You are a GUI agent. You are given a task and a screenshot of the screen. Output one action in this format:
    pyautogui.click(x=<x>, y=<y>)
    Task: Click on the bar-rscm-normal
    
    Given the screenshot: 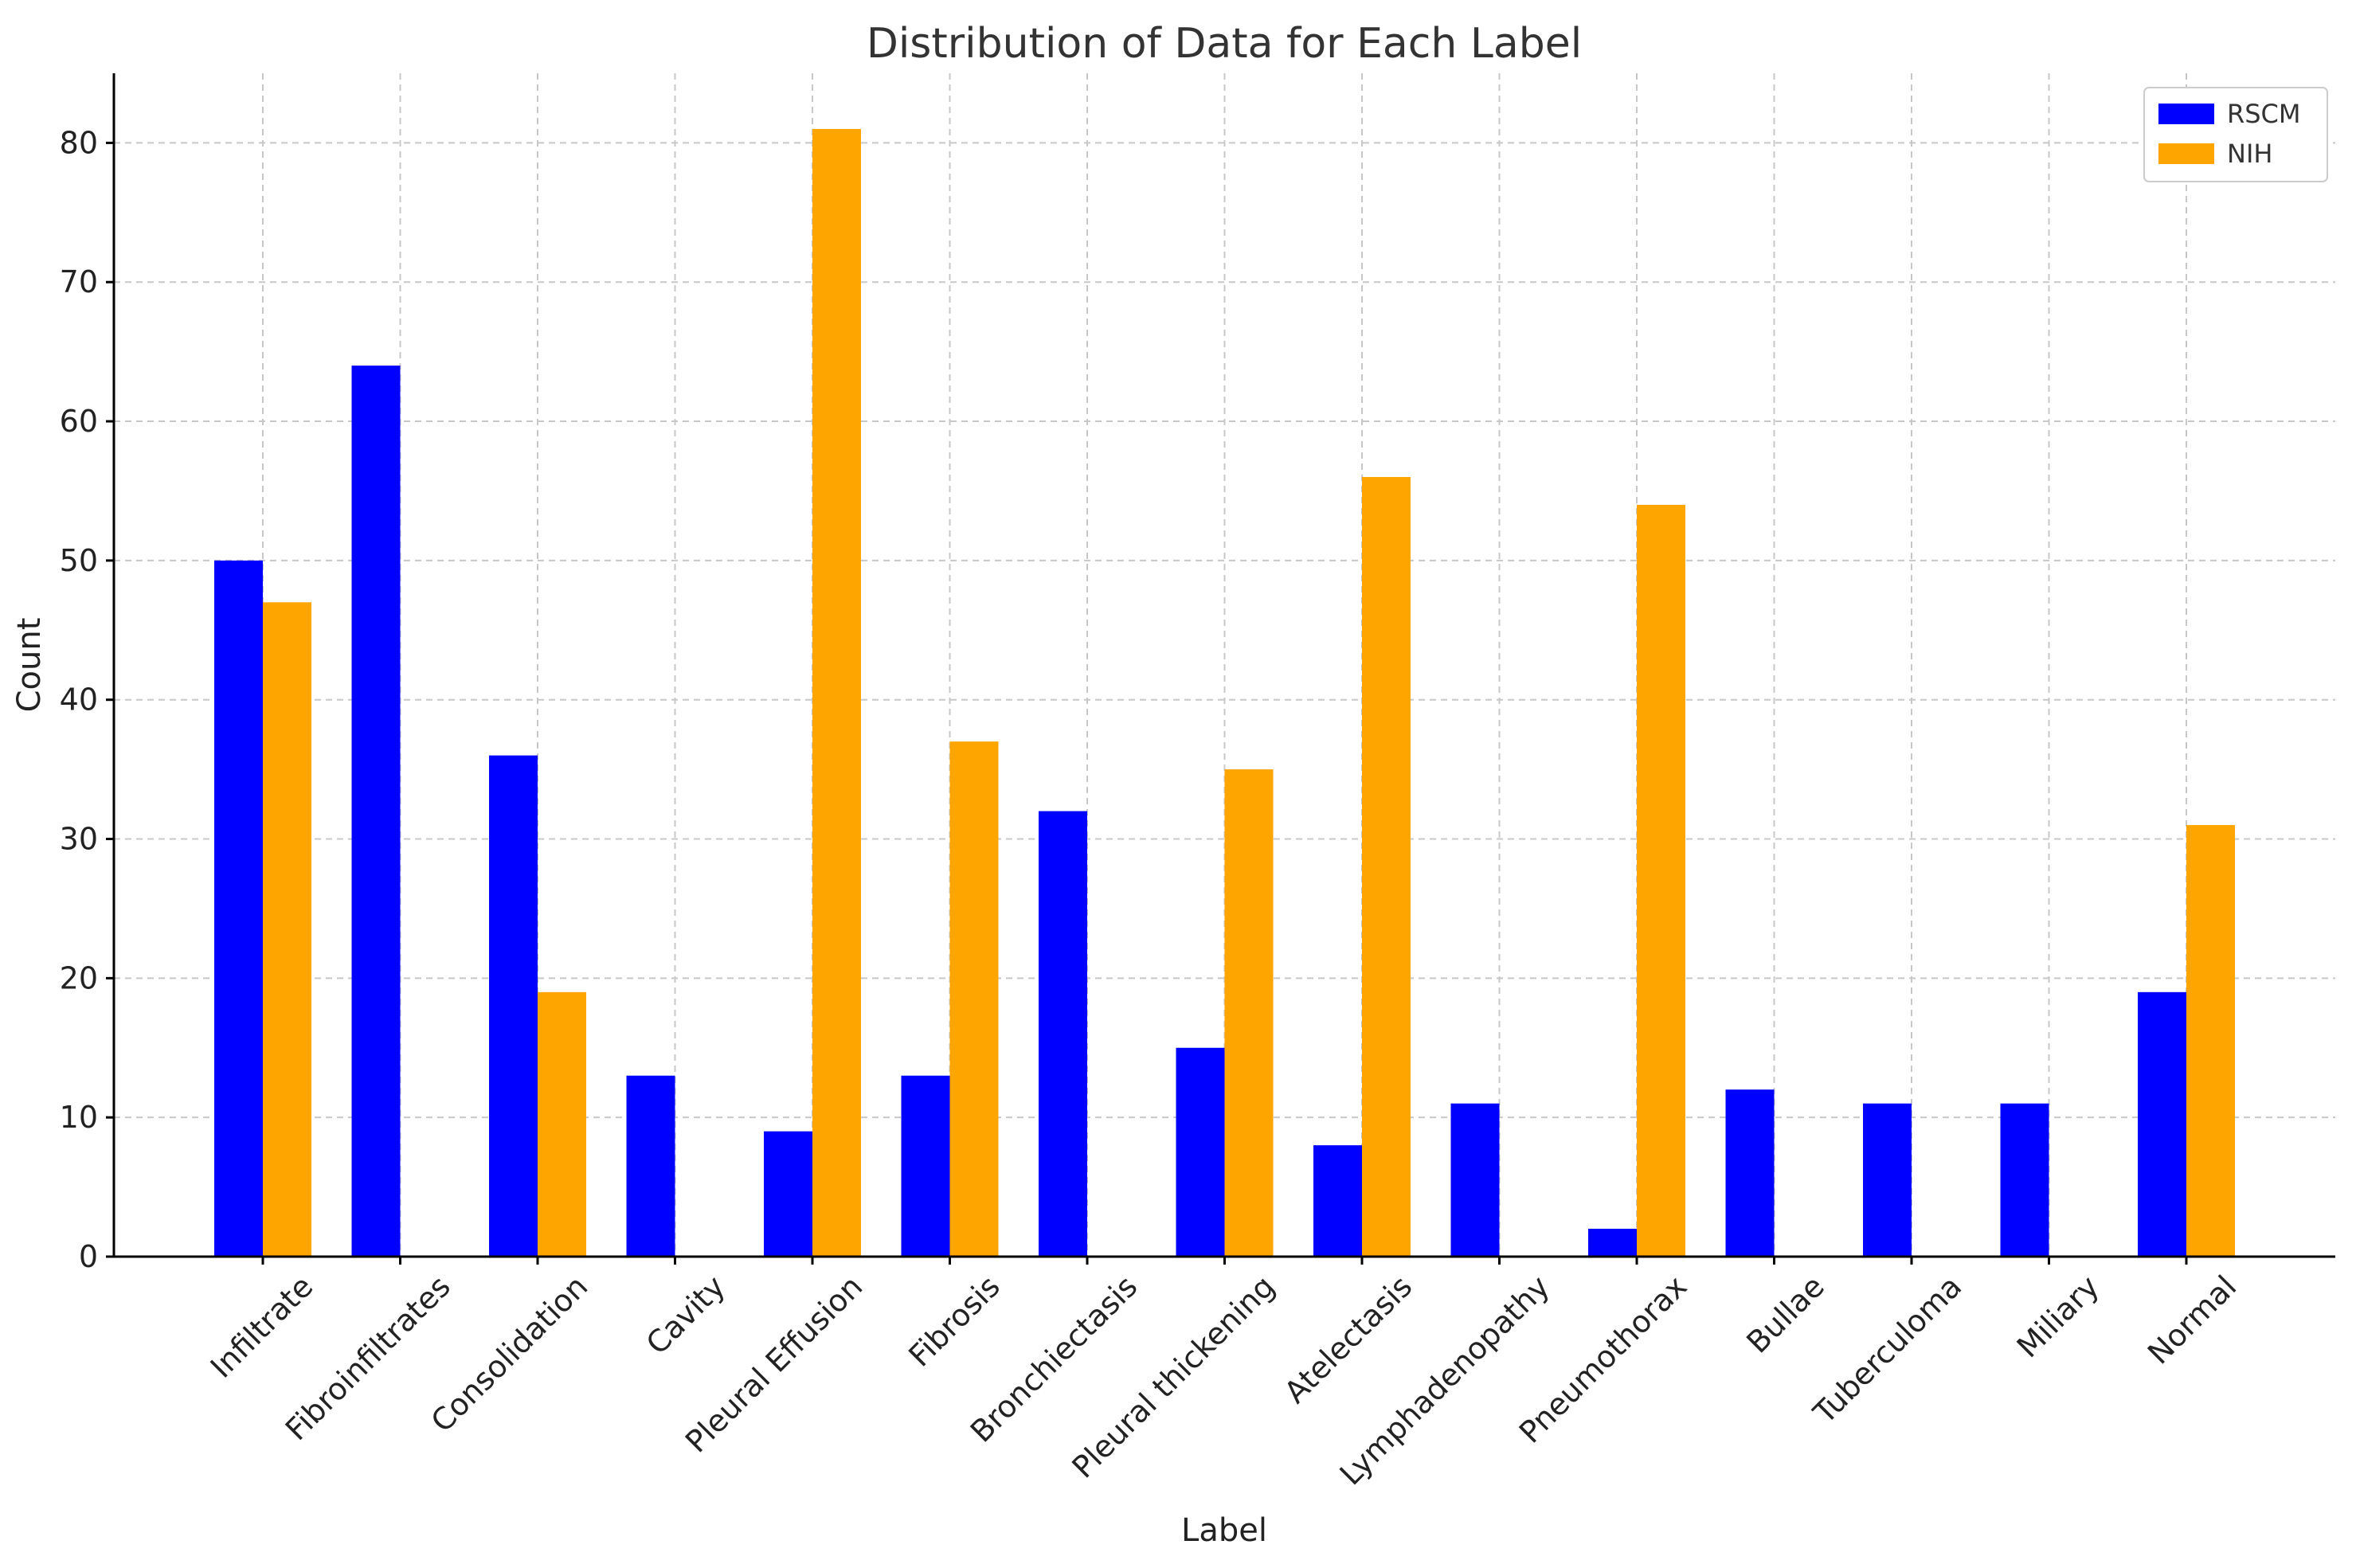 What is the action you would take?
    pyautogui.click(x=2162, y=1124)
    